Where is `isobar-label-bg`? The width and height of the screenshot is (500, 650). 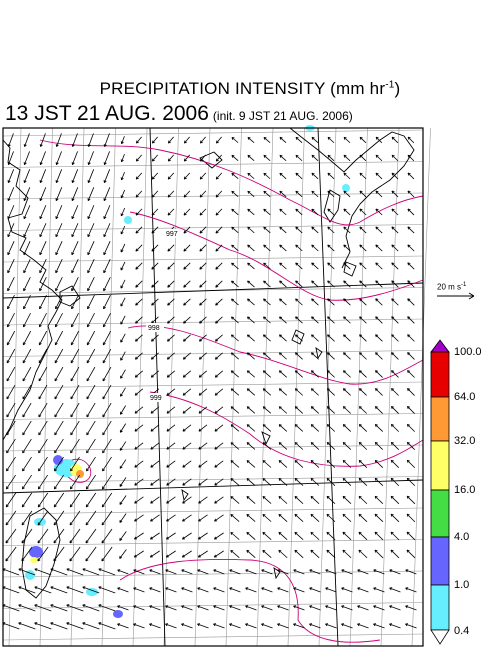
isobar-label-bg is located at coordinates (157, 397).